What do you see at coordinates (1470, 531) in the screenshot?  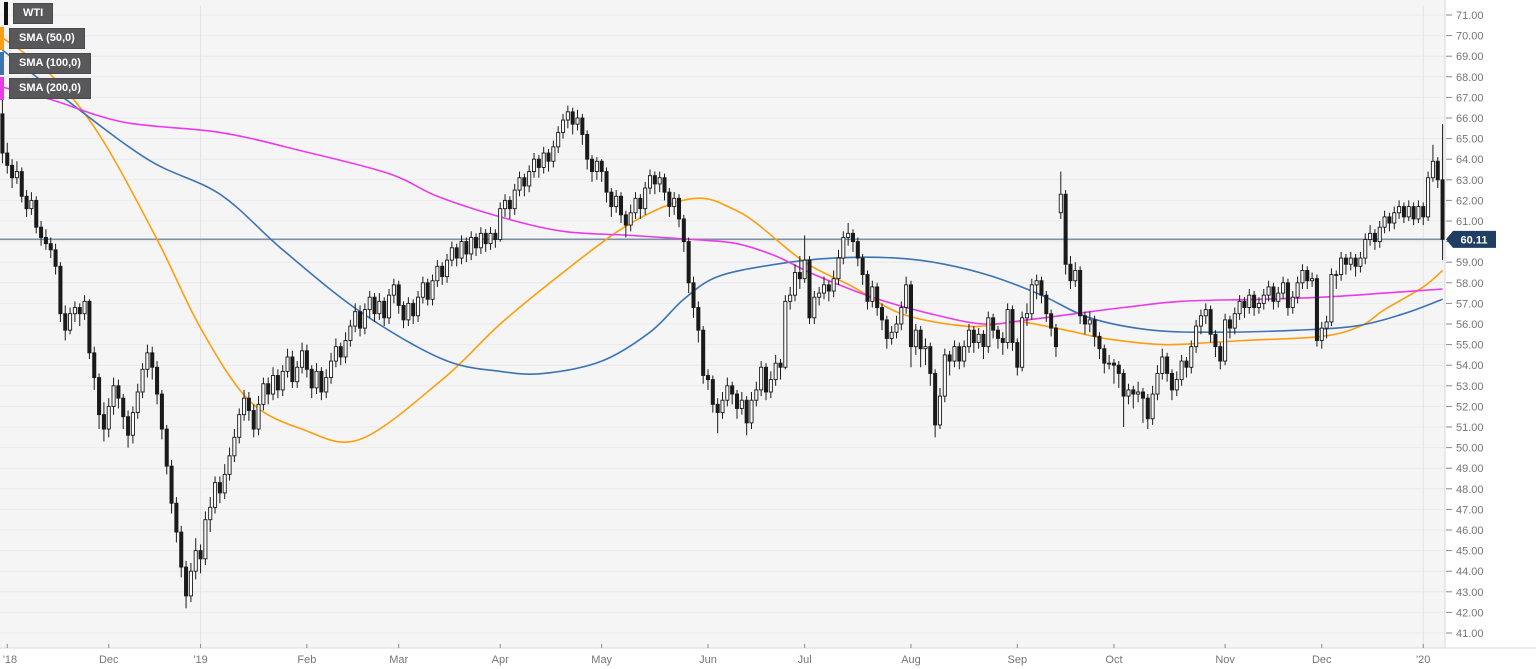 I see `price-tick-label: 46.00` at bounding box center [1470, 531].